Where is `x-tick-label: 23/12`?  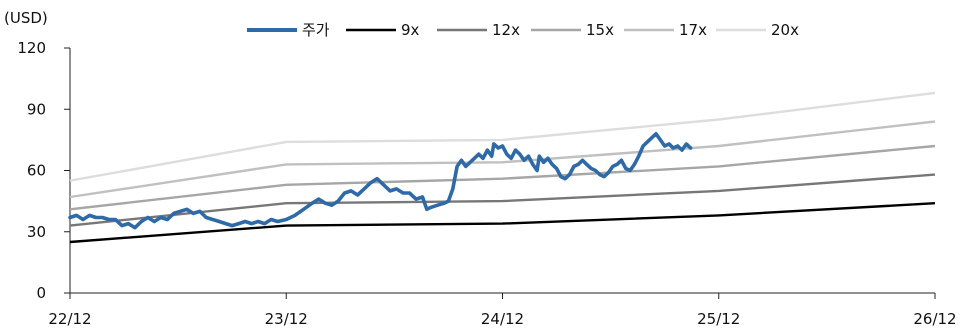
x-tick-label: 23/12 is located at coordinates (286, 319).